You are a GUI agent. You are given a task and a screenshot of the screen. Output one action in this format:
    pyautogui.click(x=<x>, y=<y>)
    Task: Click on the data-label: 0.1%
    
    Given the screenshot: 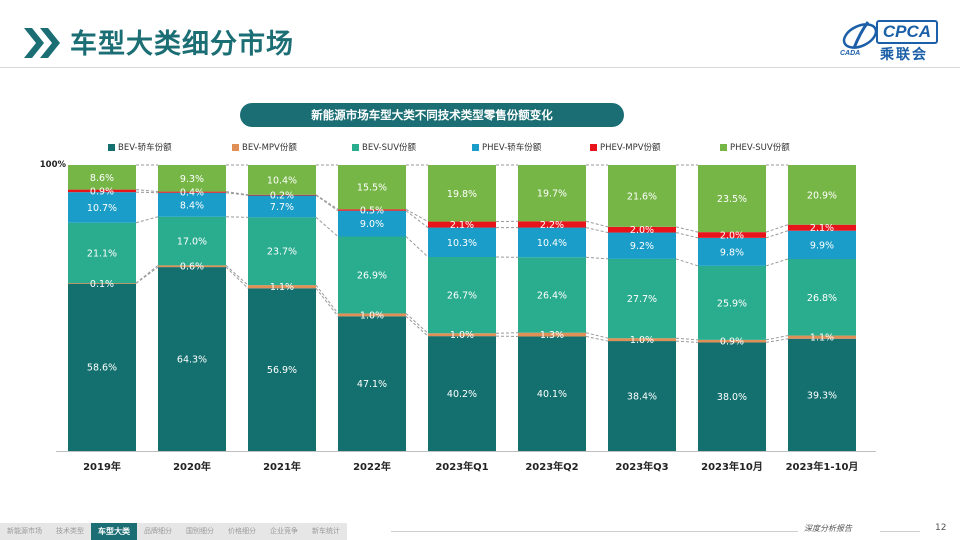 What is the action you would take?
    pyautogui.click(x=102, y=284)
    